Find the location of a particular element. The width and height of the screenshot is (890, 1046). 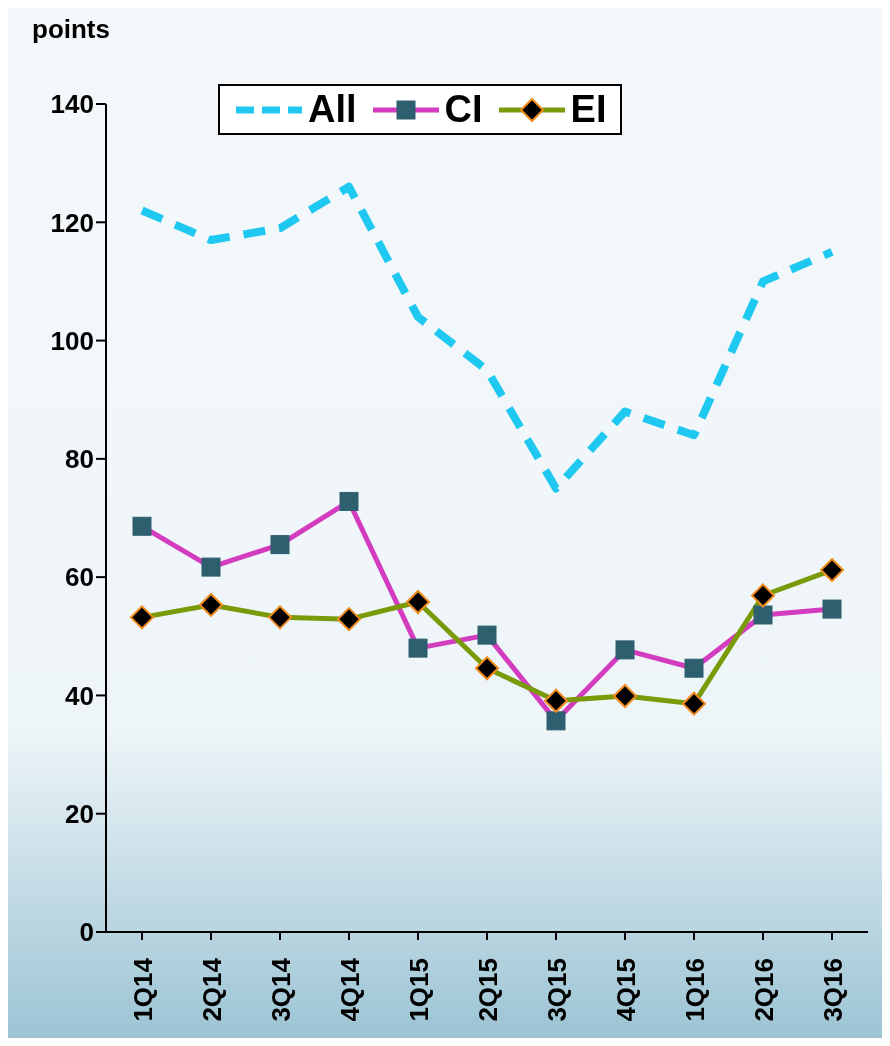

y-tick-label: 20 is located at coordinates (79, 813).